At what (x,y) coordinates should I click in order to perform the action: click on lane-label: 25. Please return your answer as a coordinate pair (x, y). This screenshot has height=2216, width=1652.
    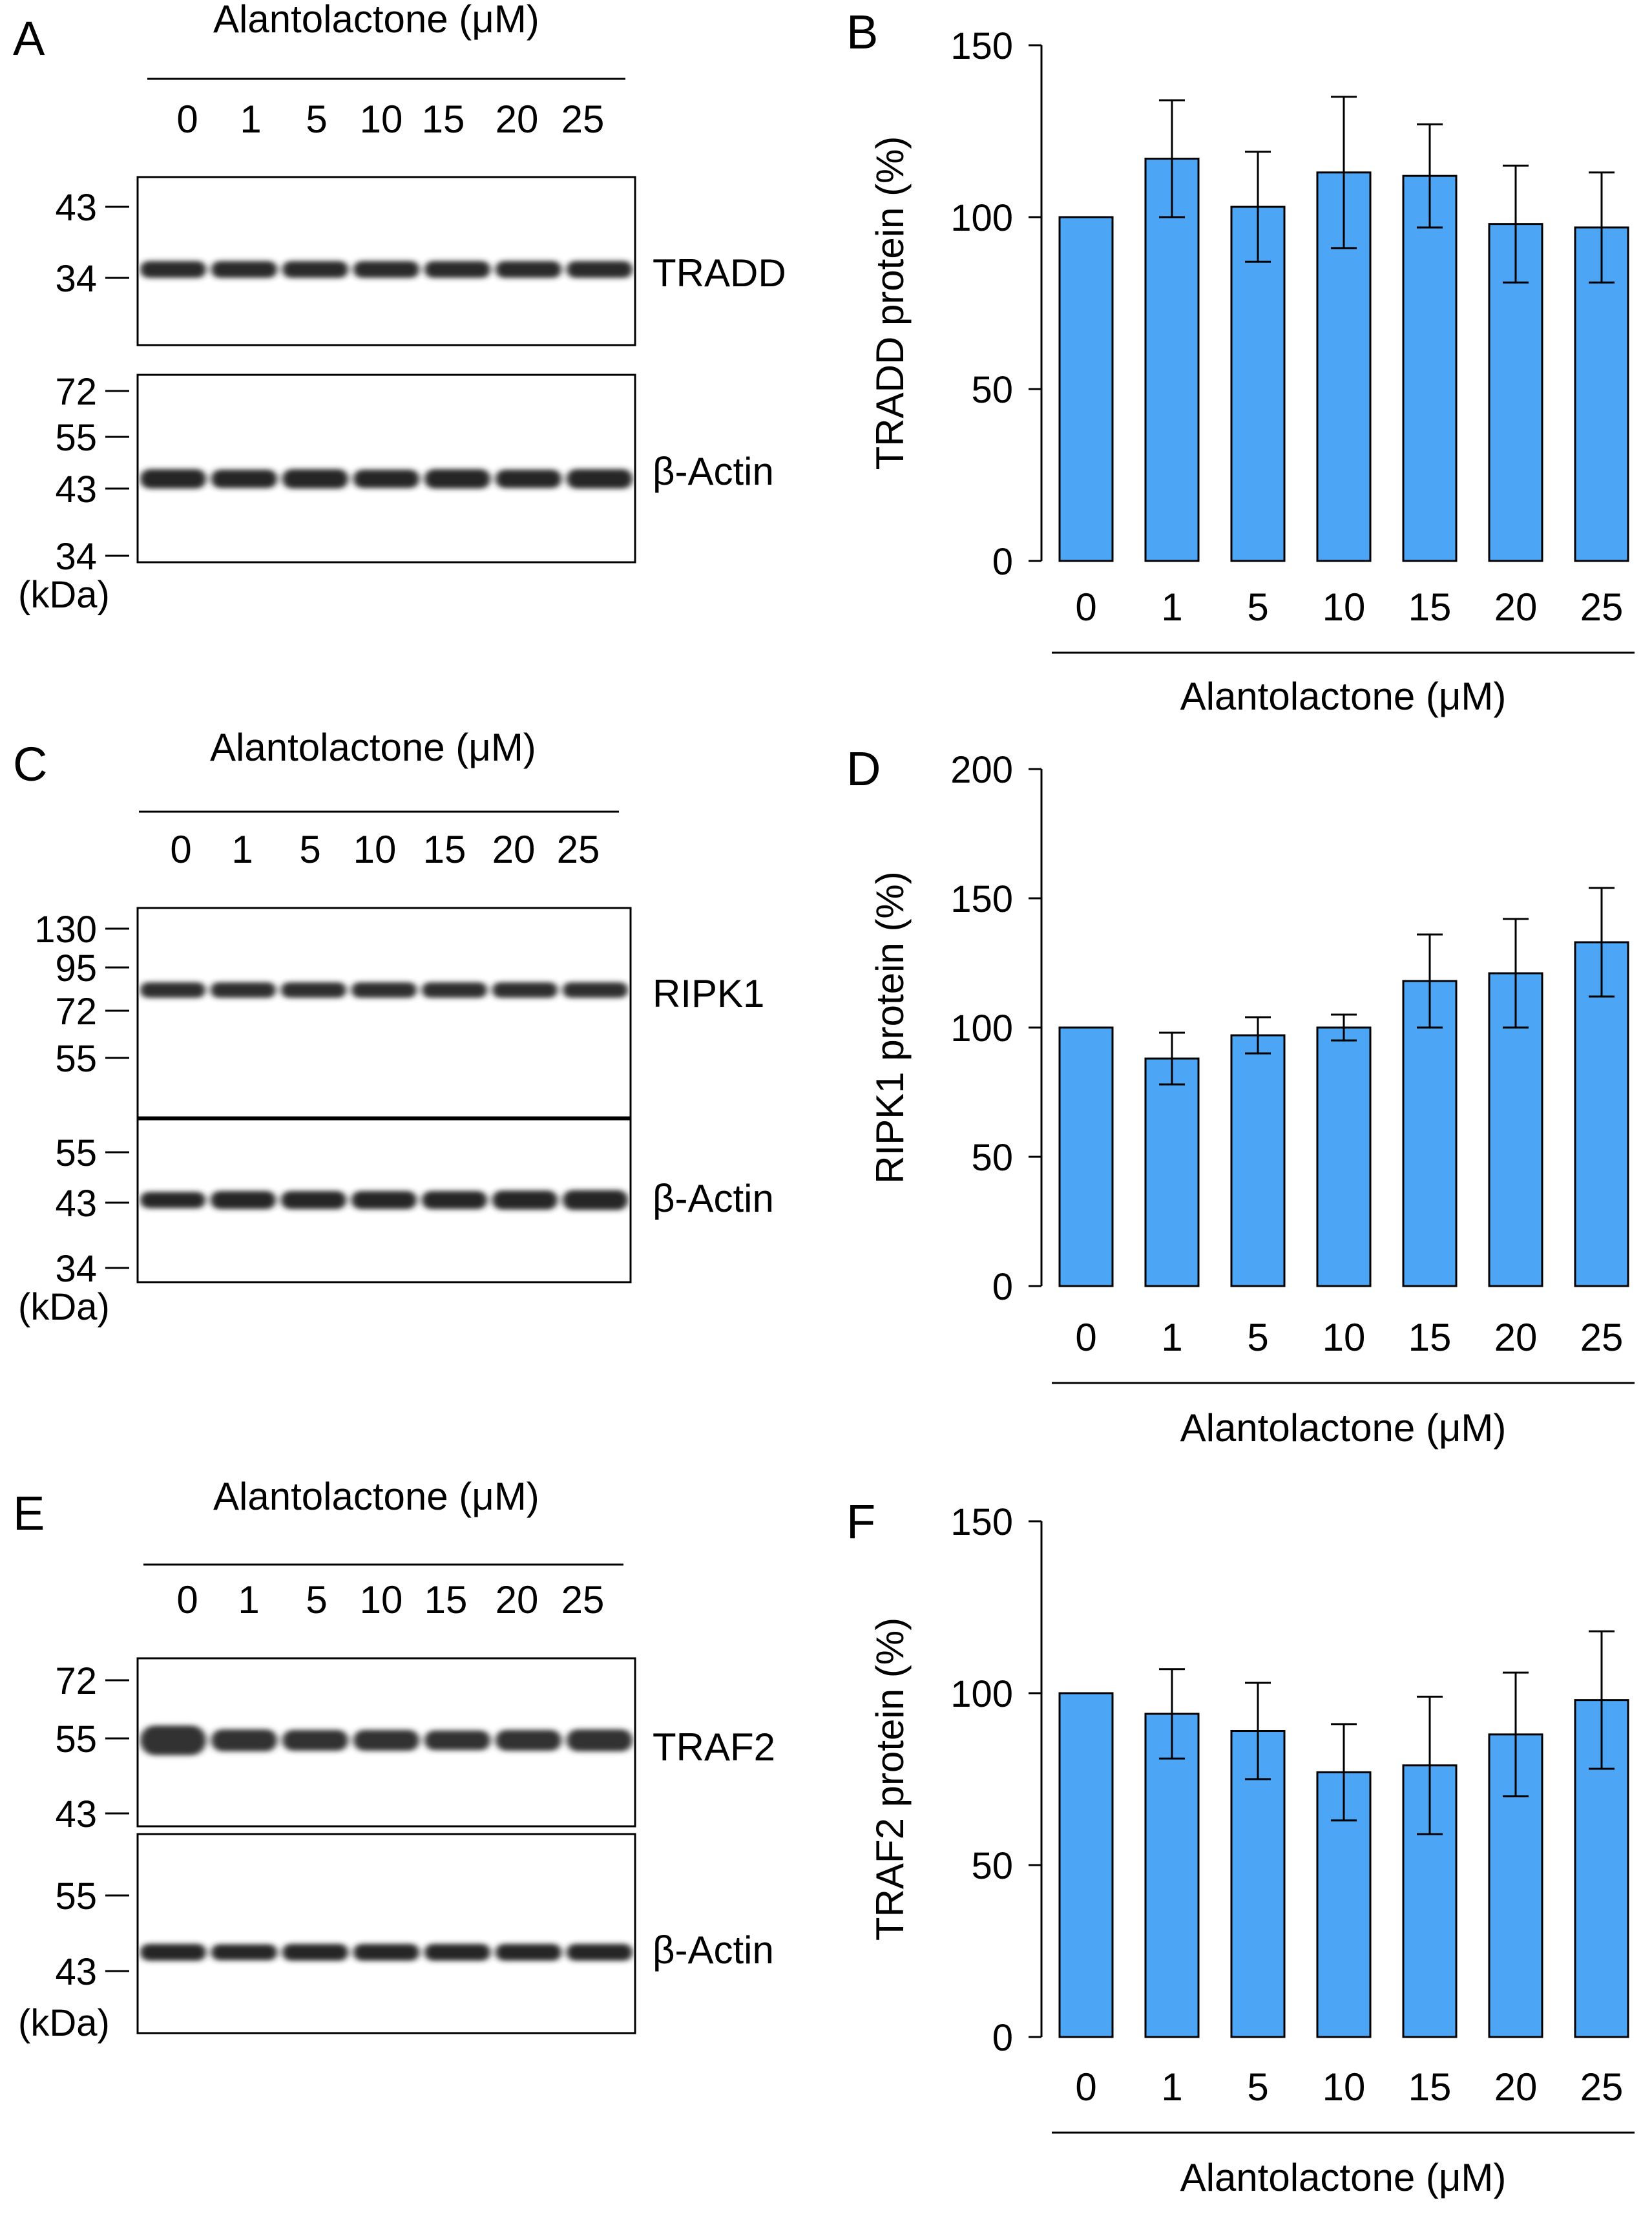
    Looking at the image, I should click on (583, 1599).